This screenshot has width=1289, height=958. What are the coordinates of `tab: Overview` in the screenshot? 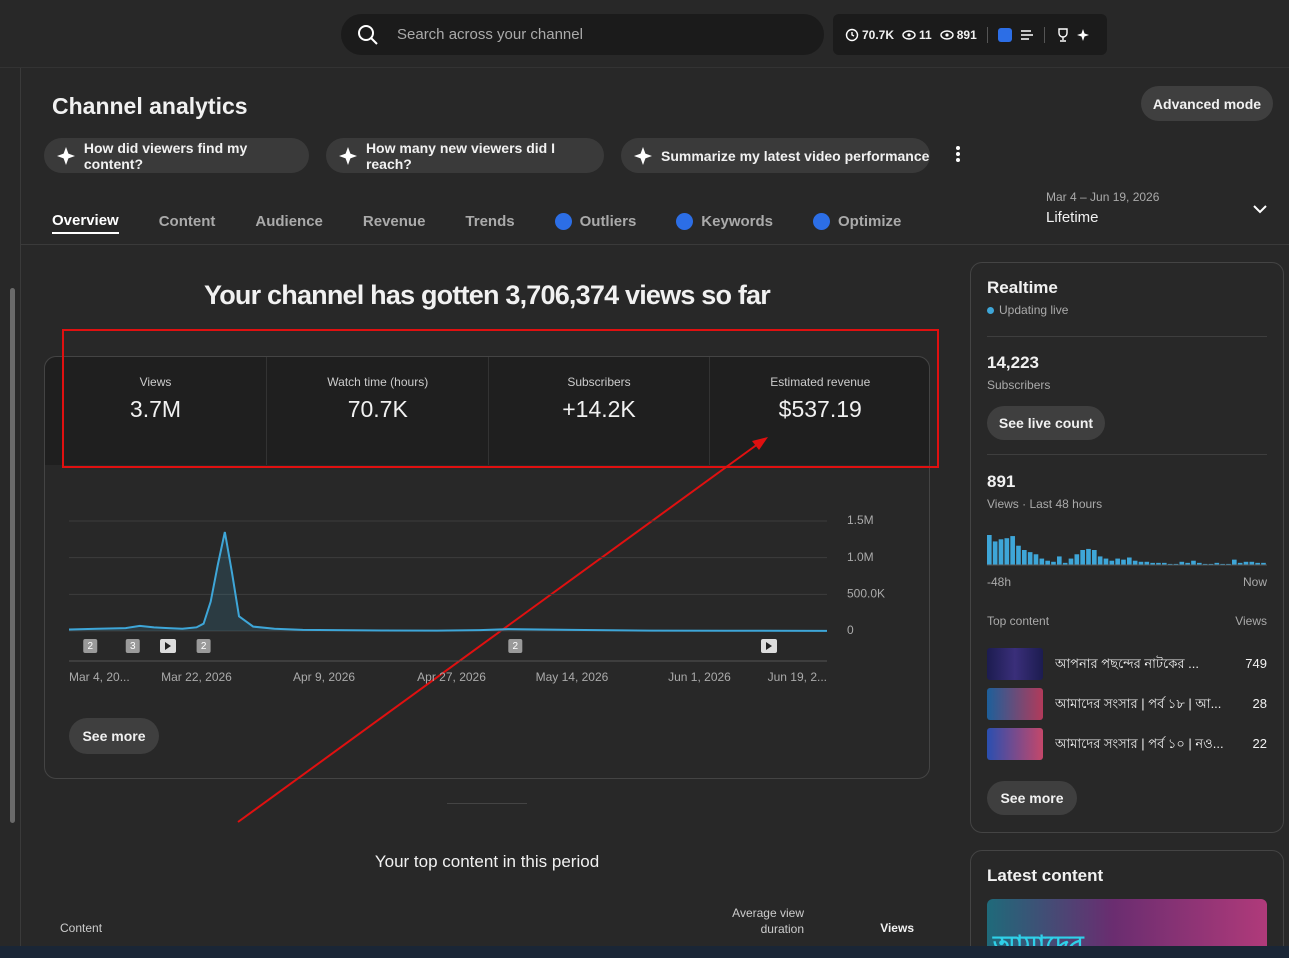 It's located at (85, 221).